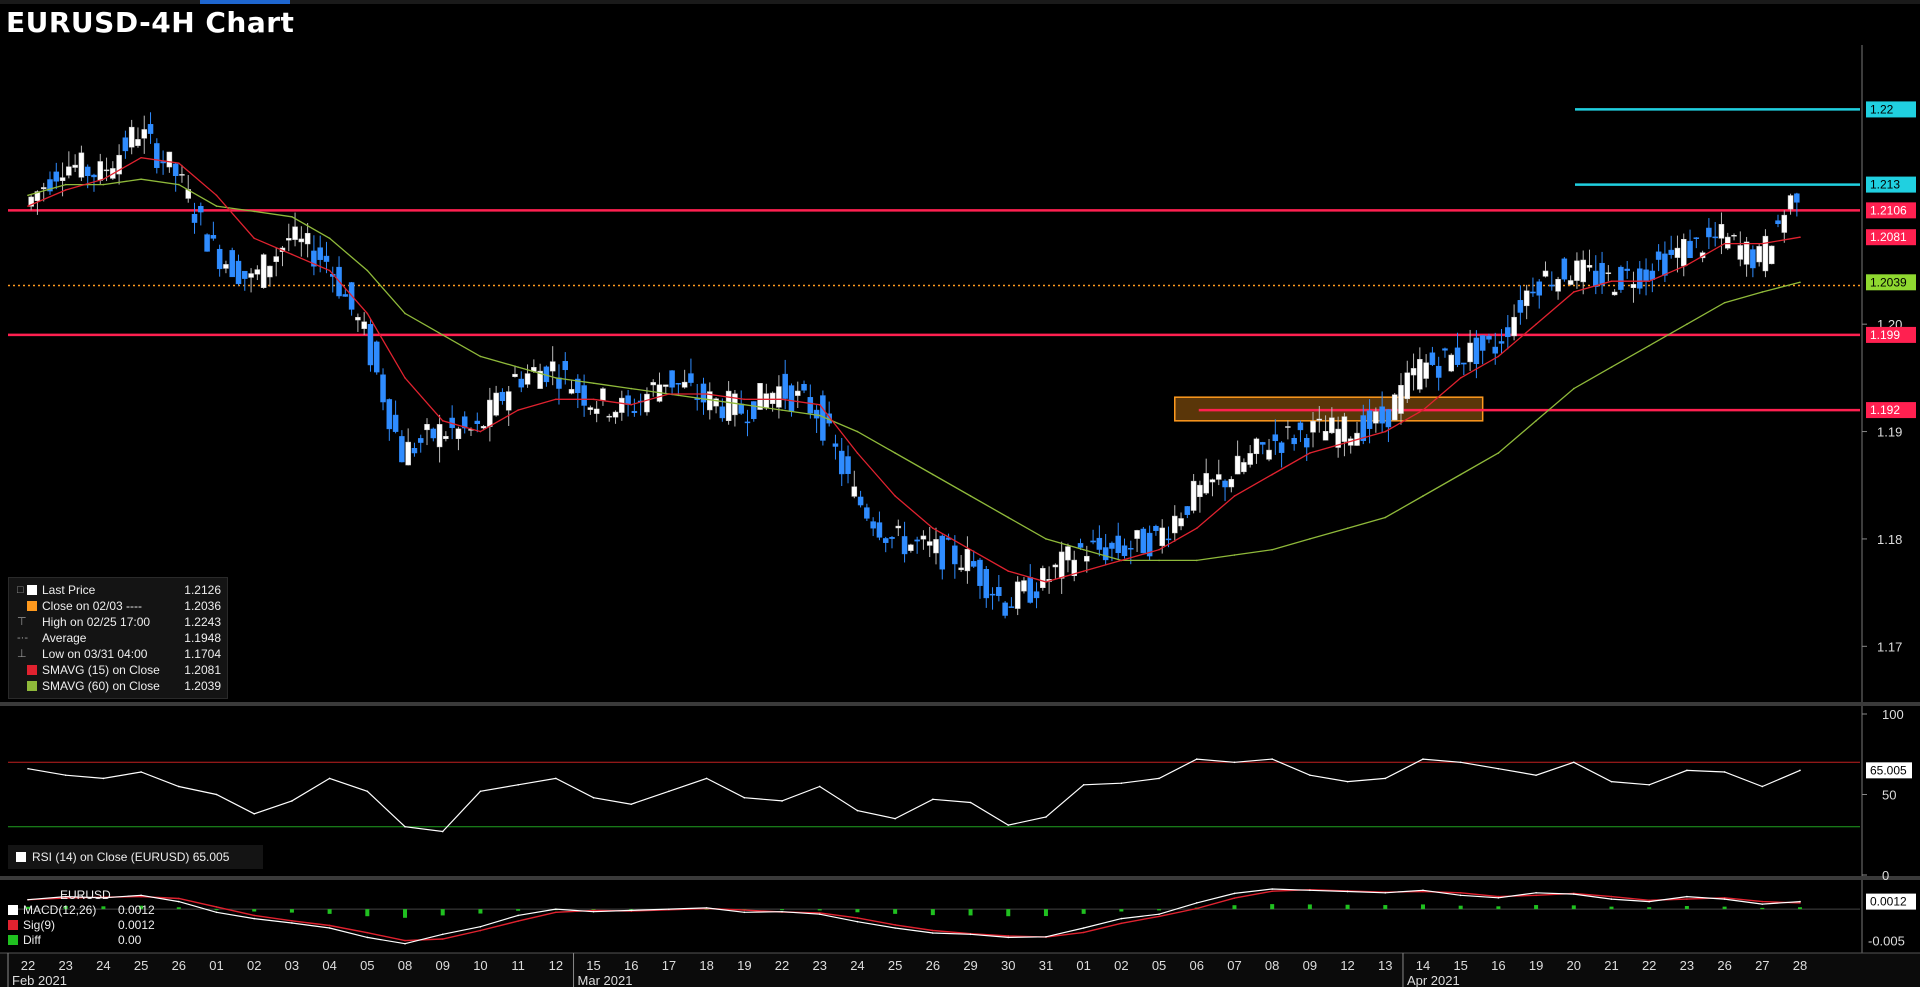  What do you see at coordinates (216, 965) in the screenshot?
I see `date-tick-label: 01` at bounding box center [216, 965].